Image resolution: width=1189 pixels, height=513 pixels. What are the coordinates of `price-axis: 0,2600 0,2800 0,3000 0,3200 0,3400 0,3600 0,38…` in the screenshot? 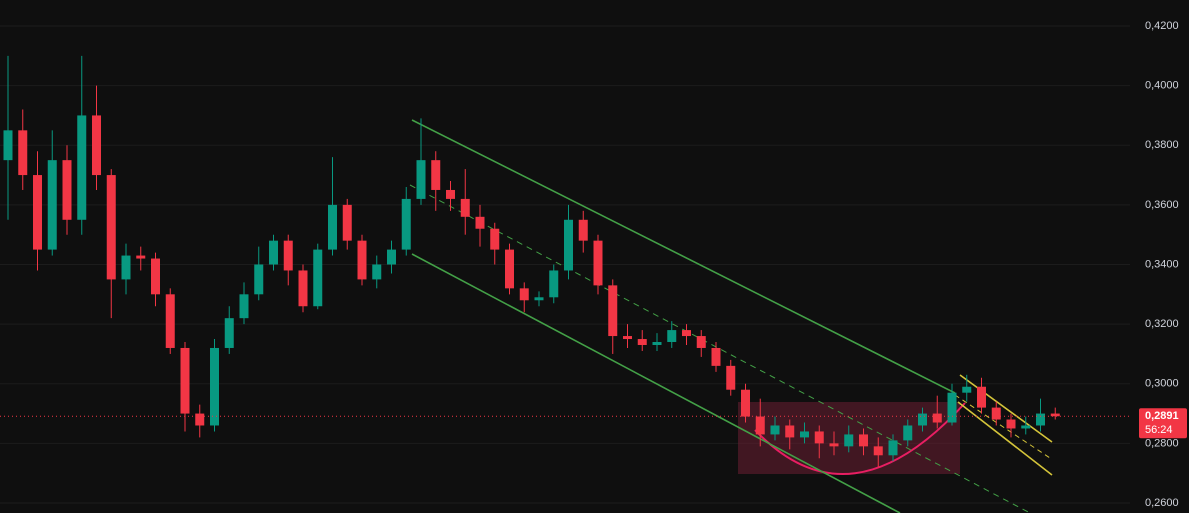 It's located at (1163, 264).